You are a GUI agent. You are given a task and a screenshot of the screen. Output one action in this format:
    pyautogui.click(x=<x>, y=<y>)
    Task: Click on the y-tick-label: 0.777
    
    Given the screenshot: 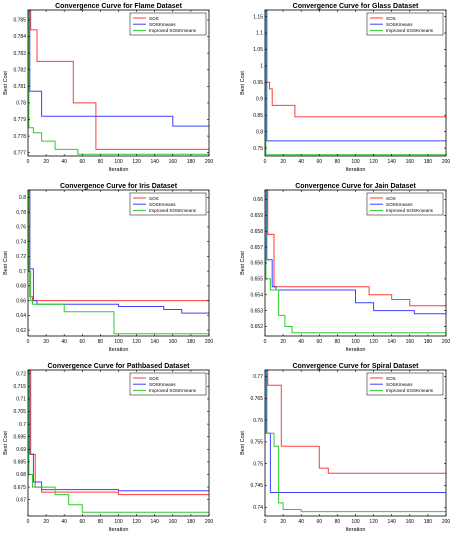 What is the action you would take?
    pyautogui.click(x=19, y=153)
    